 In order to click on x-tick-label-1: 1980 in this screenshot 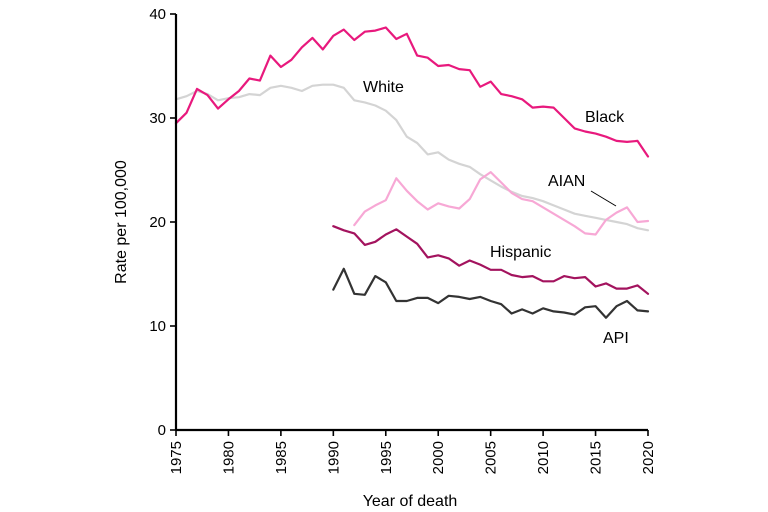, I will do `click(228, 457)`.